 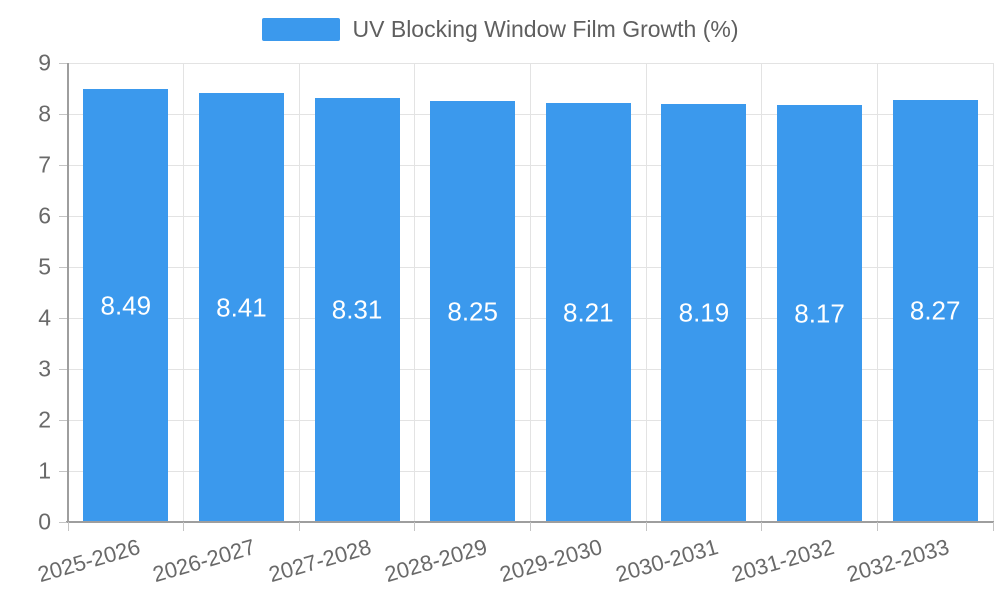 I want to click on bar: 8.41, so click(x=241, y=307).